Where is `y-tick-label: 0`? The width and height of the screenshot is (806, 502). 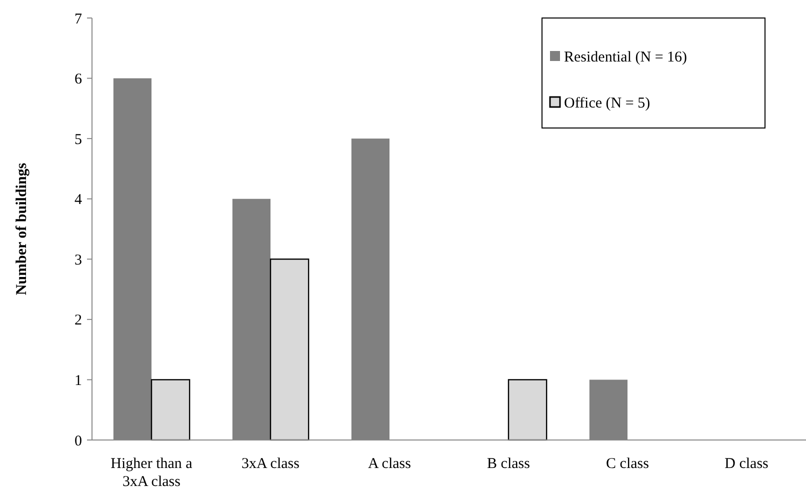 y-tick-label: 0 is located at coordinates (78, 441).